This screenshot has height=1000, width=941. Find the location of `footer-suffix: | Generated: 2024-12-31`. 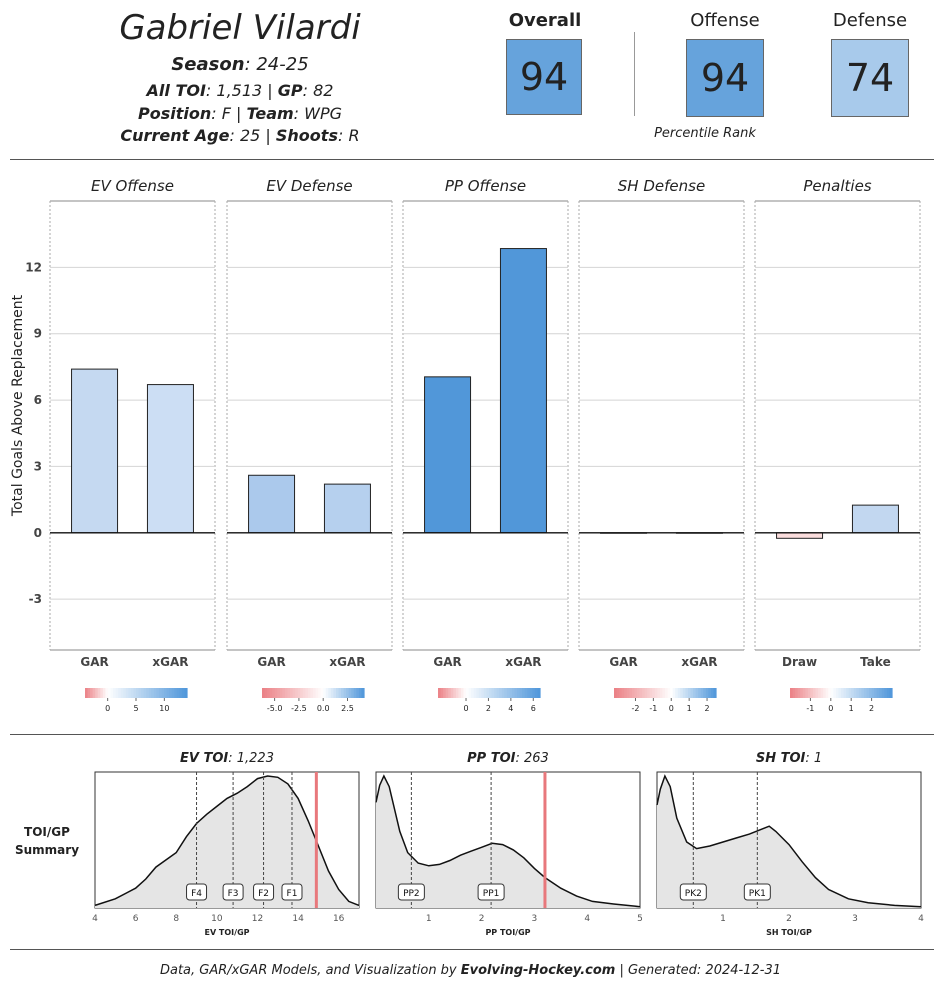

footer-suffix: | Generated: 2024-12-31 is located at coordinates (698, 970).